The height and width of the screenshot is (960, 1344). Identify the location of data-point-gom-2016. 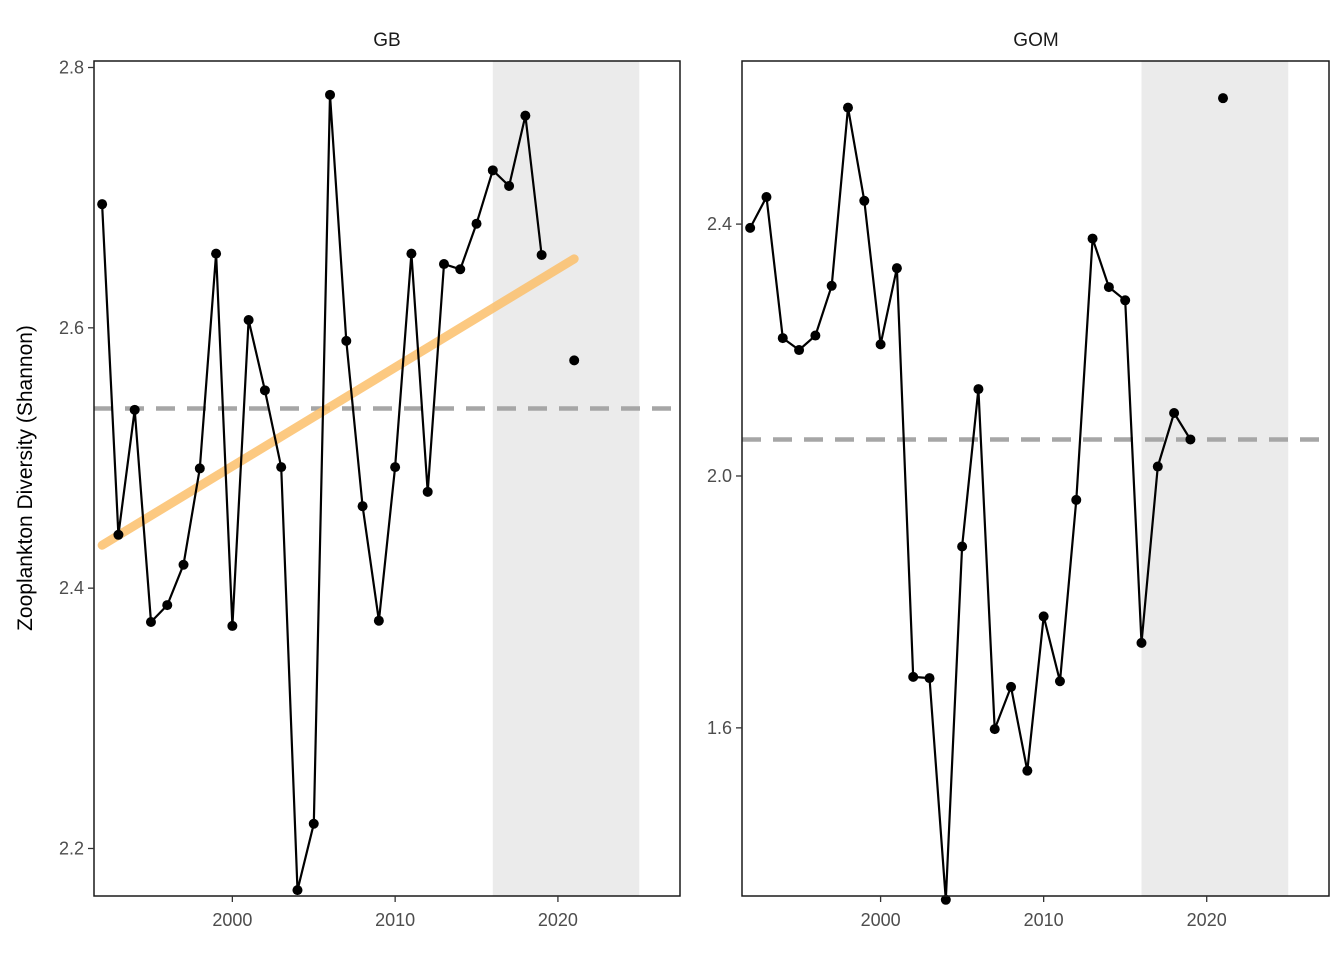
(1141, 642).